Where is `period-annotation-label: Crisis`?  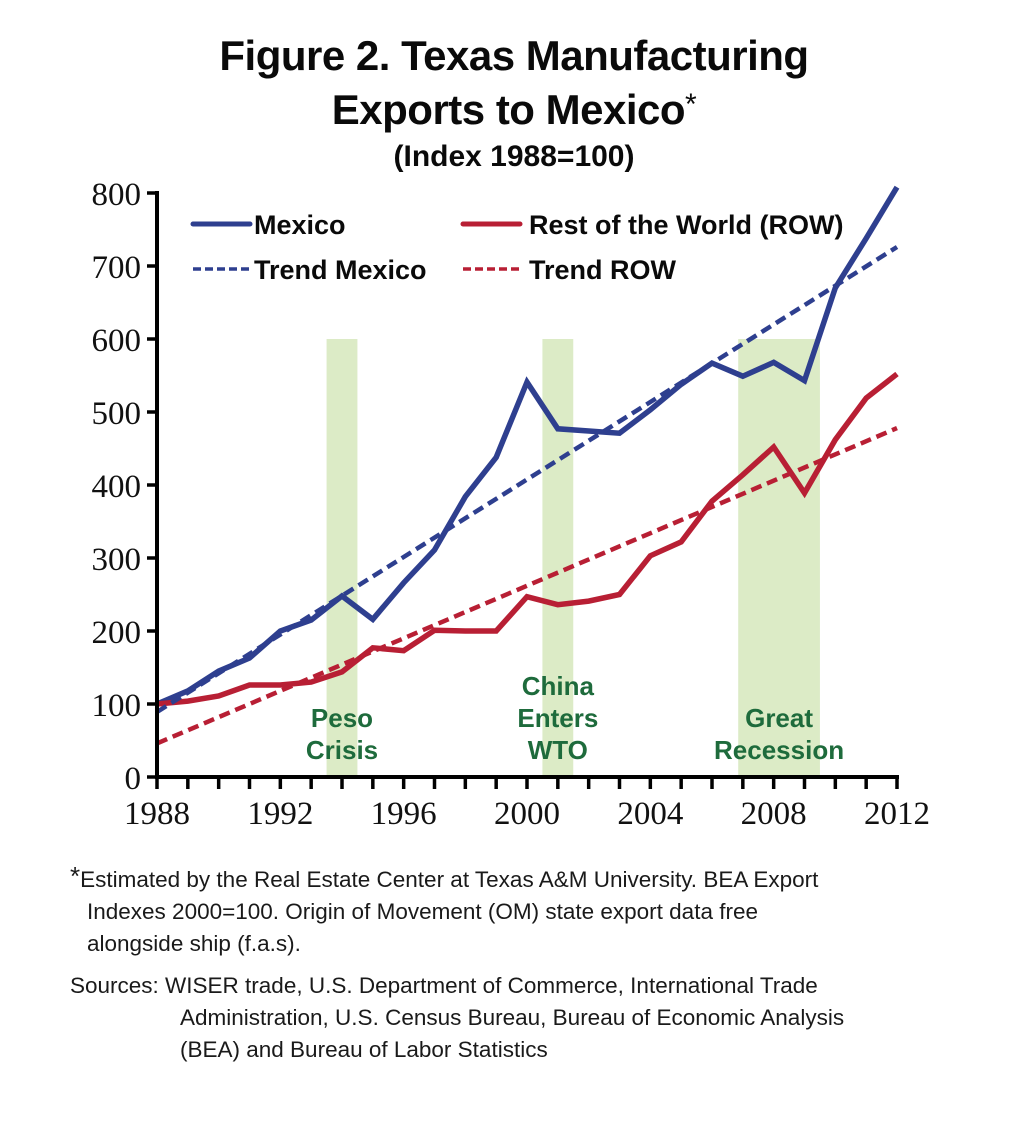 period-annotation-label: Crisis is located at coordinates (342, 750).